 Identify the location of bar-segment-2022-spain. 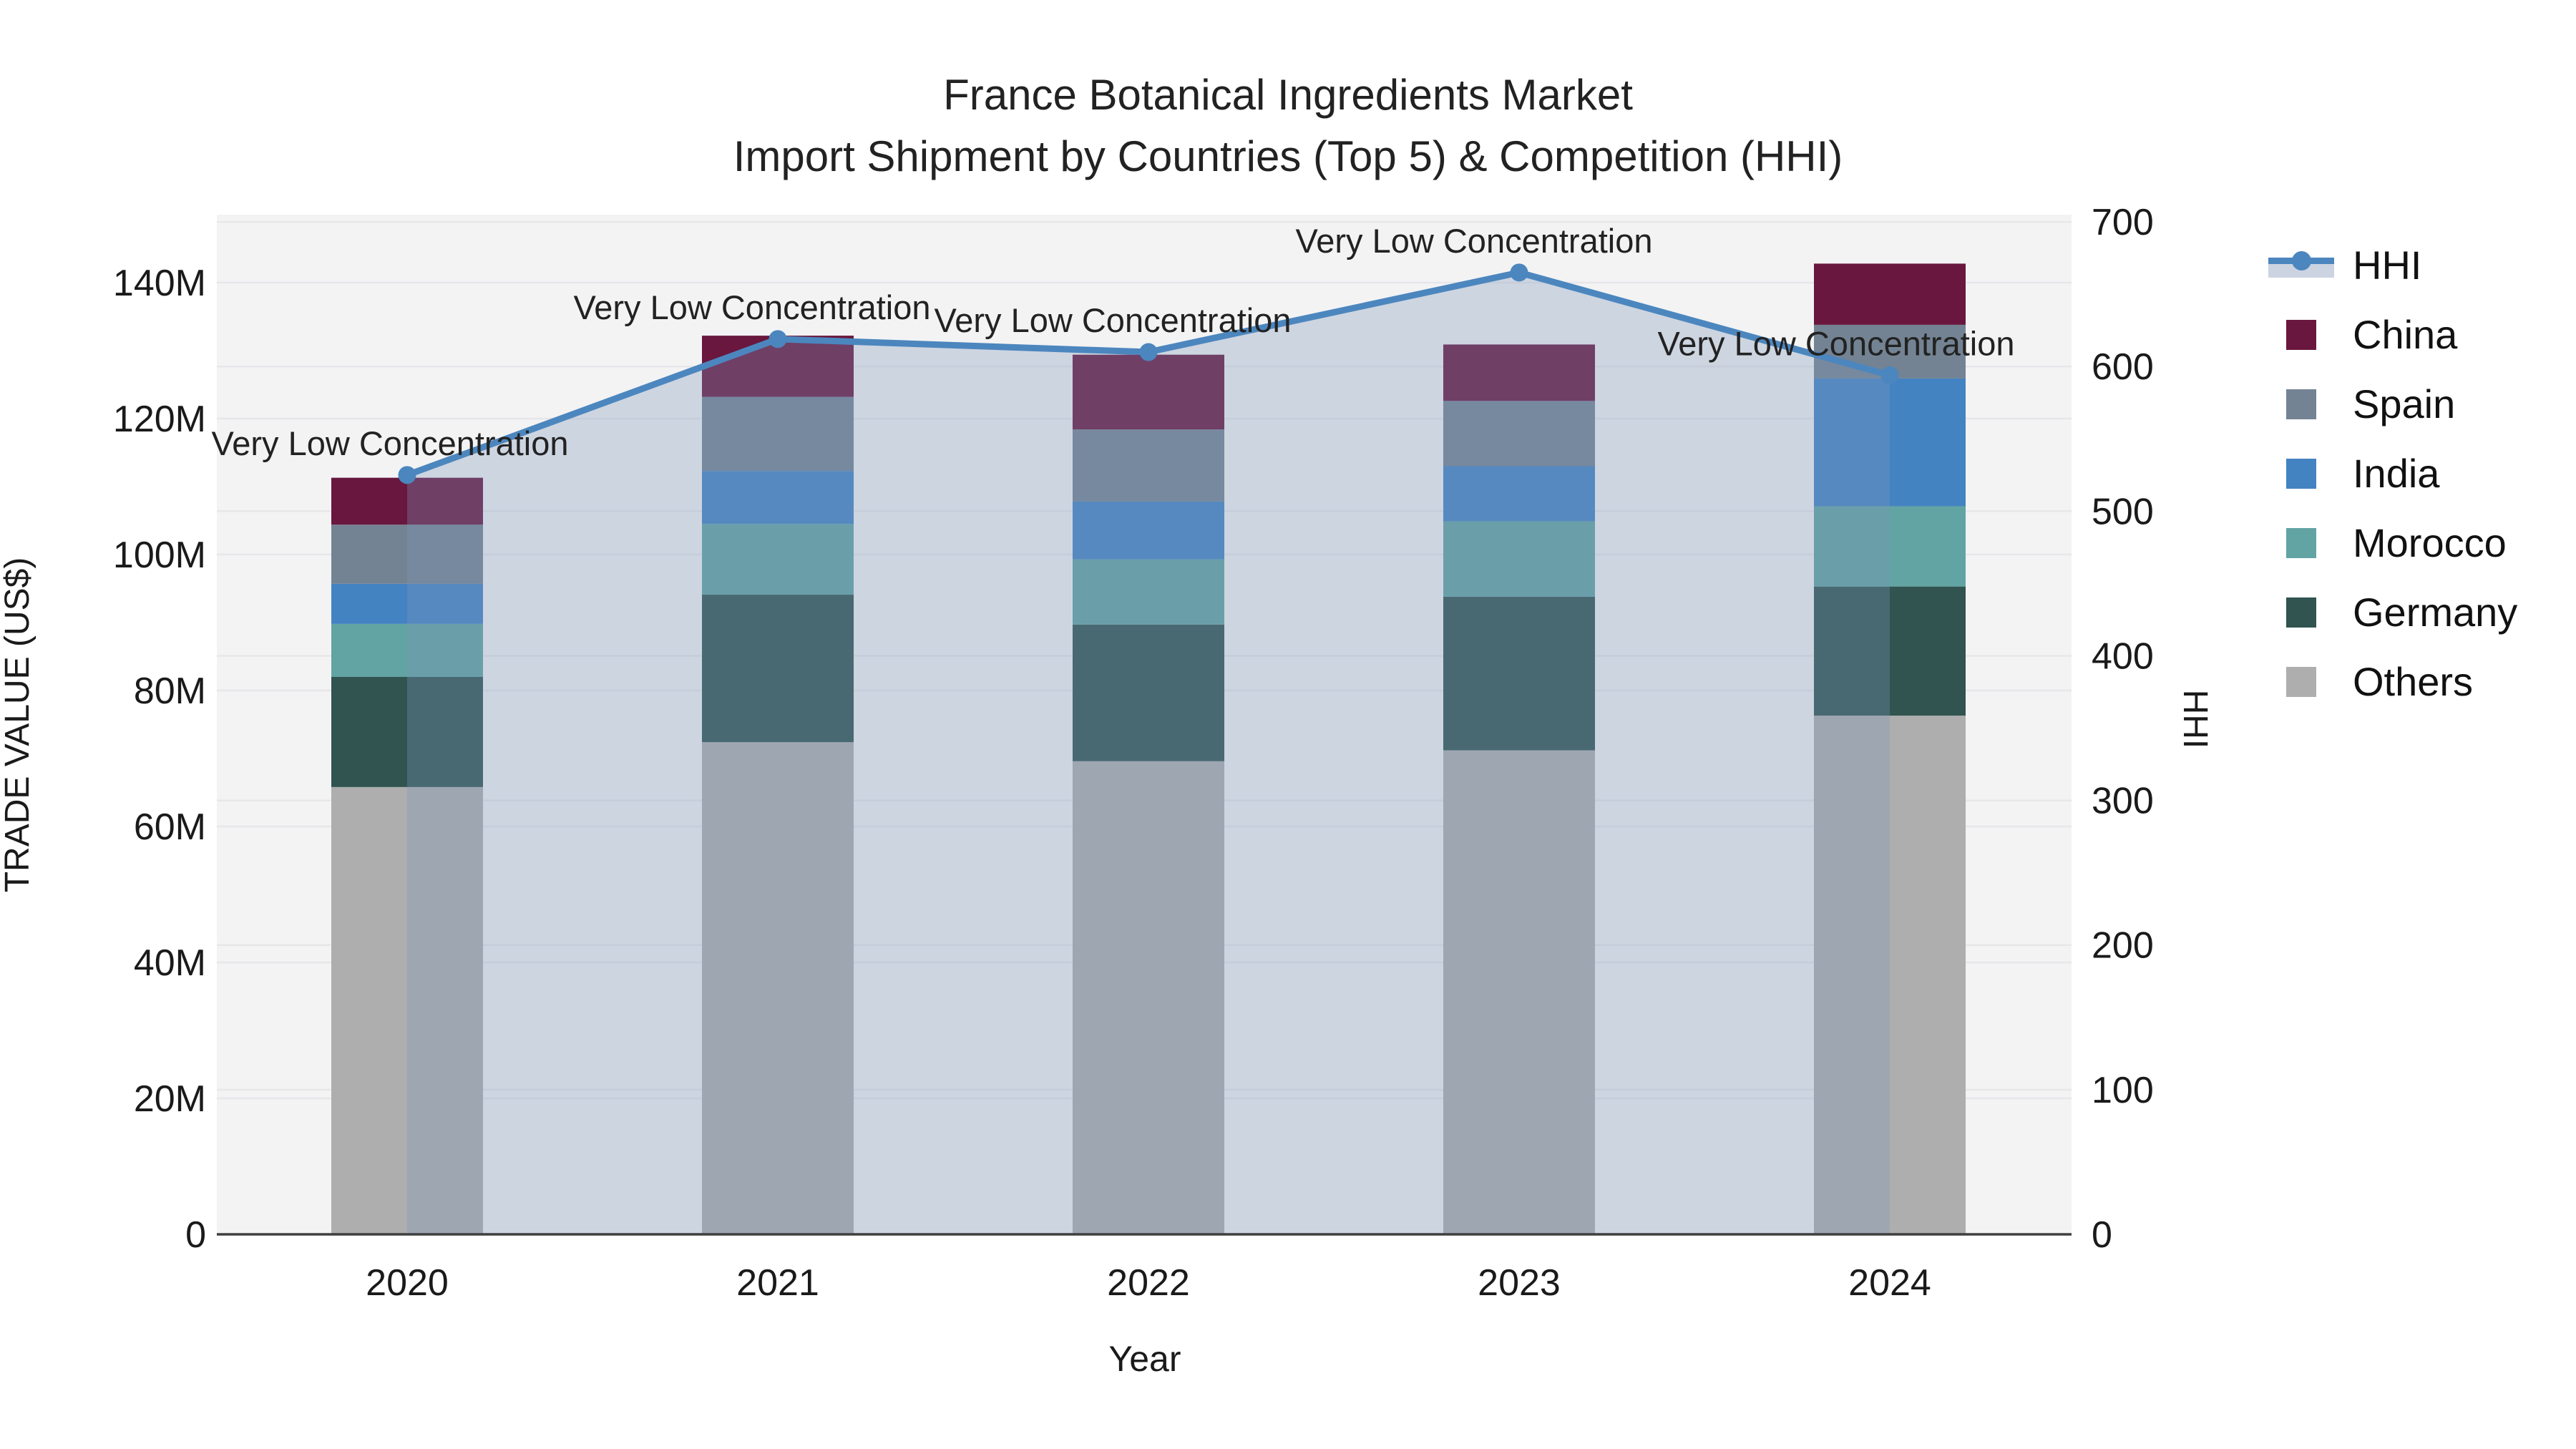
(1148, 465).